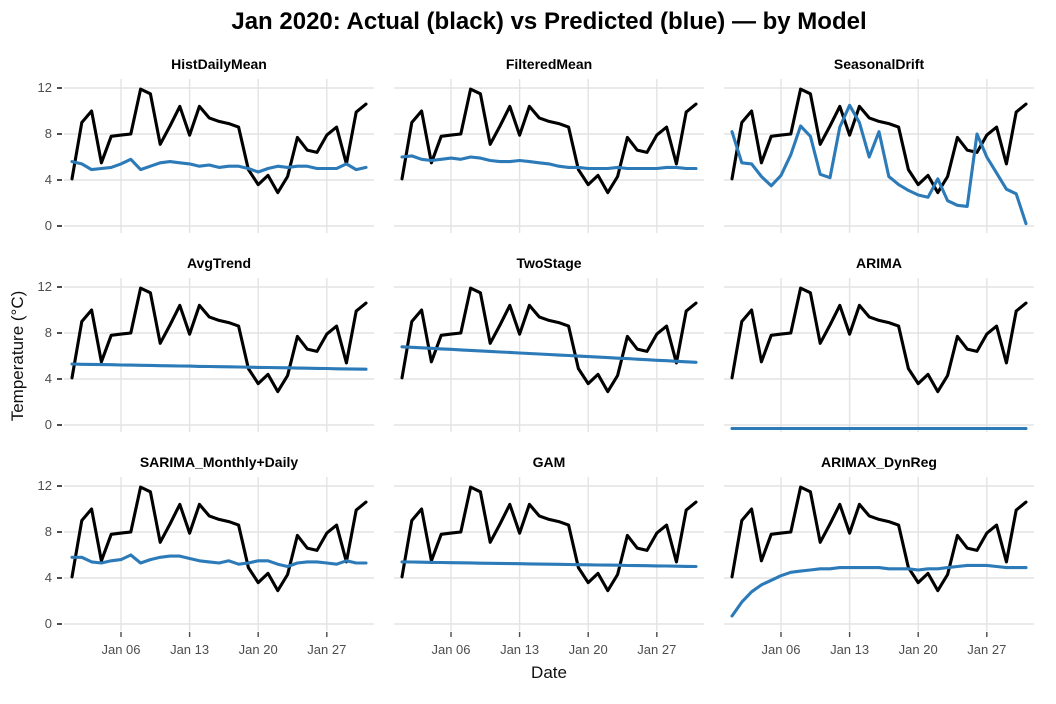  Describe the element at coordinates (549, 263) in the screenshot. I see `facet-title: TwoStage` at that location.